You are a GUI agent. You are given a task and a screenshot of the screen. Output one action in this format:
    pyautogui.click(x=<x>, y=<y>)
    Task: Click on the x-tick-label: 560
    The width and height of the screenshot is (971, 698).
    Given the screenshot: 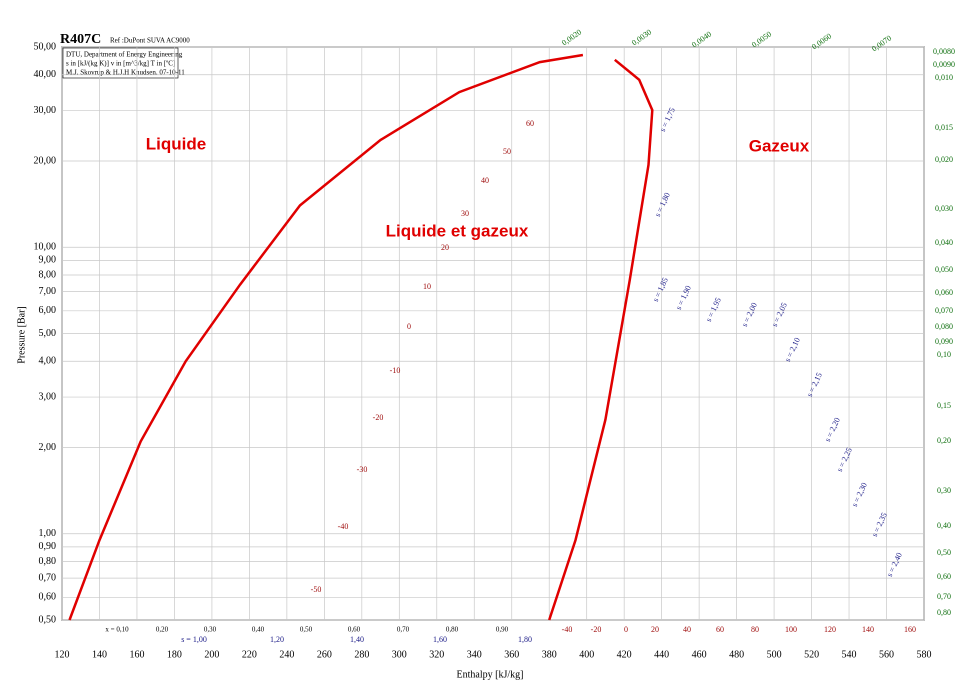 What is the action you would take?
    pyautogui.click(x=886, y=654)
    